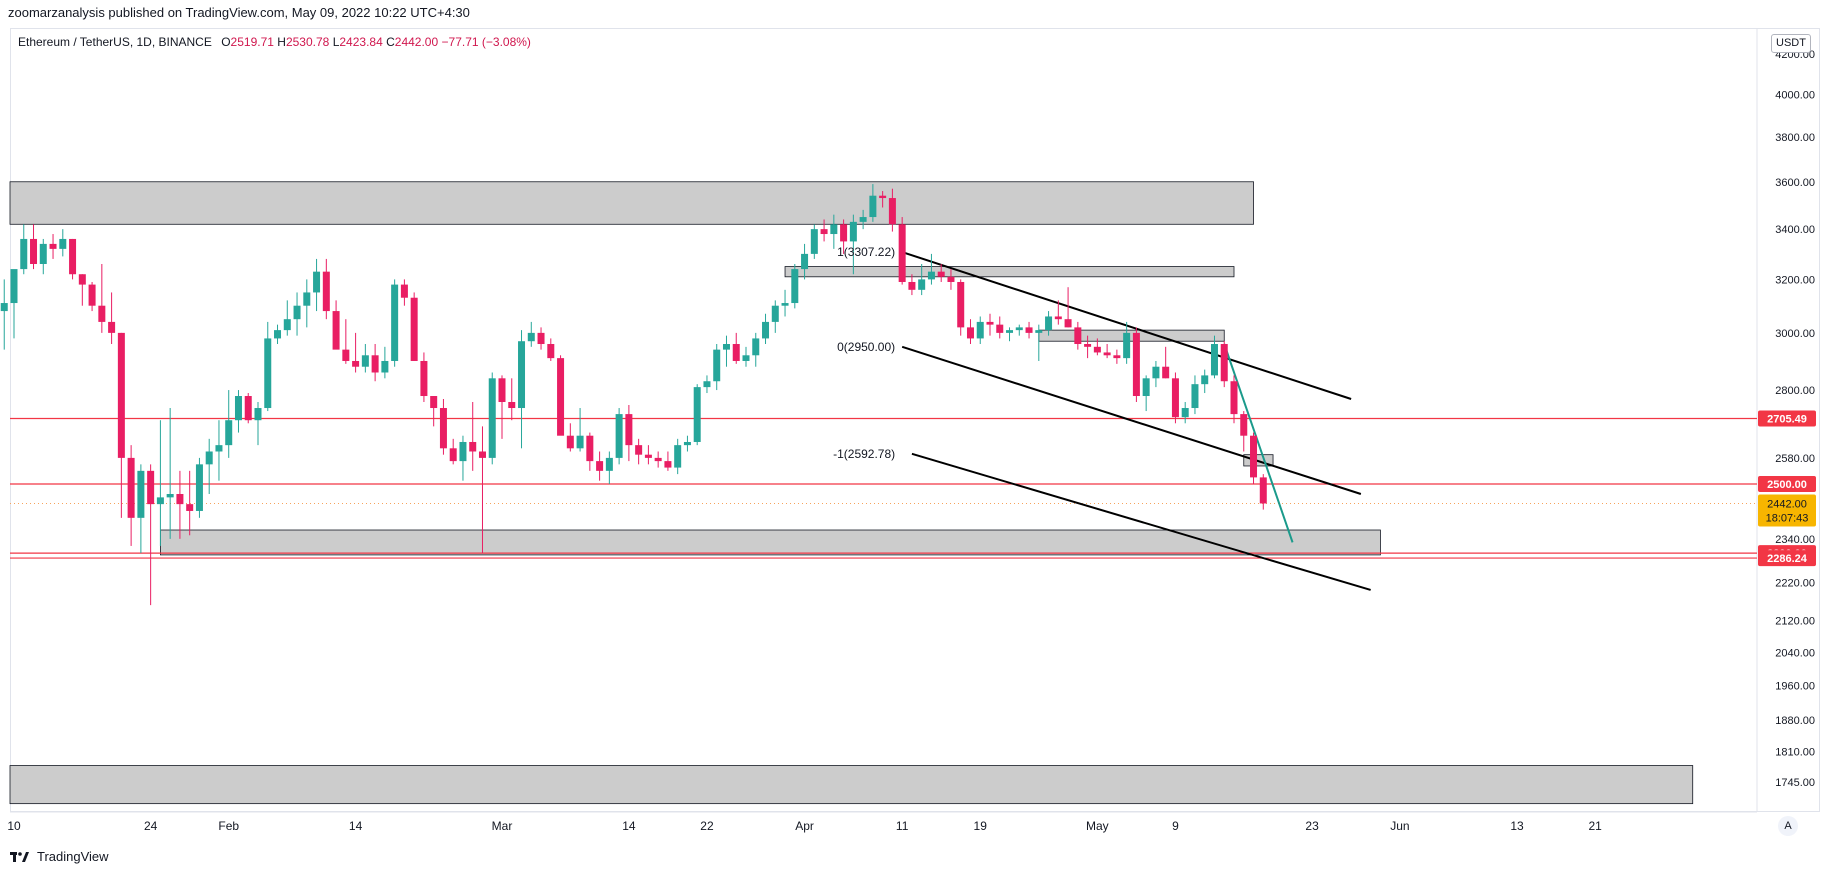 This screenshot has width=1834, height=875. What do you see at coordinates (307, 42) in the screenshot?
I see `high-value: 2530.78` at bounding box center [307, 42].